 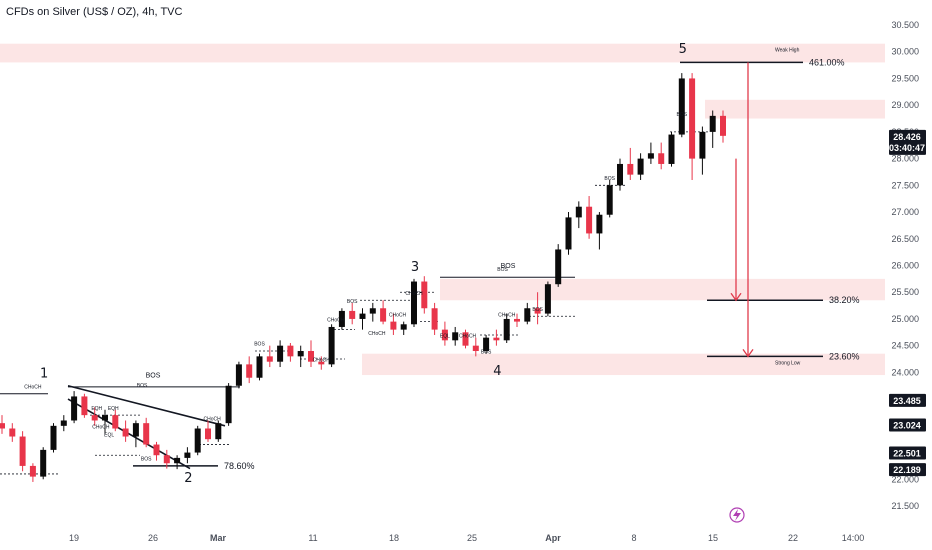 I want to click on lightning-icon-ring, so click(x=737, y=515).